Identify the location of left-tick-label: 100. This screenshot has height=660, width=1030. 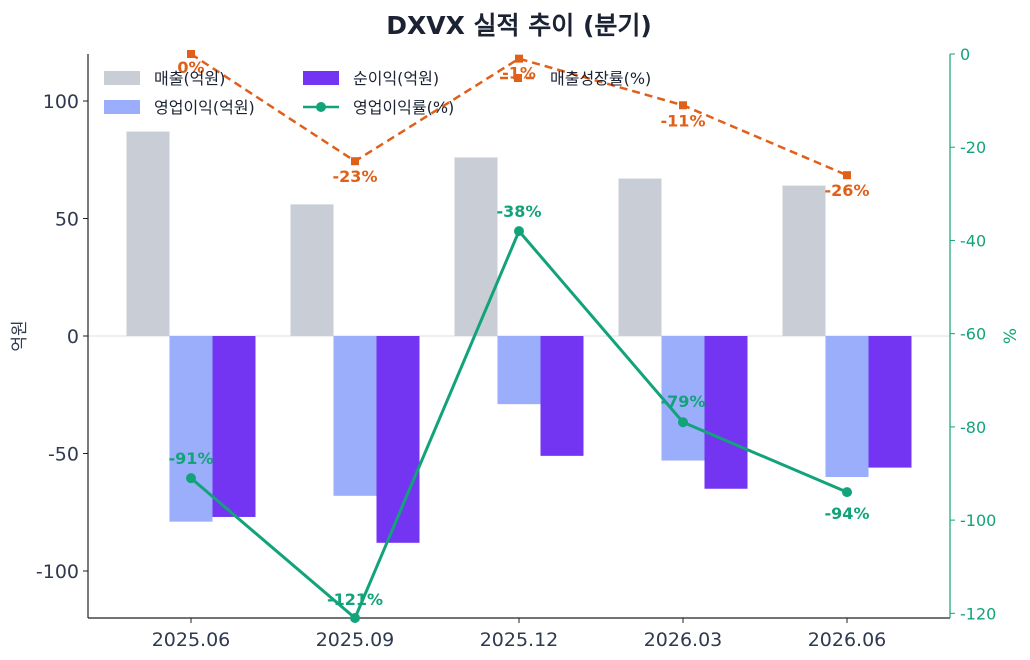
(61, 102).